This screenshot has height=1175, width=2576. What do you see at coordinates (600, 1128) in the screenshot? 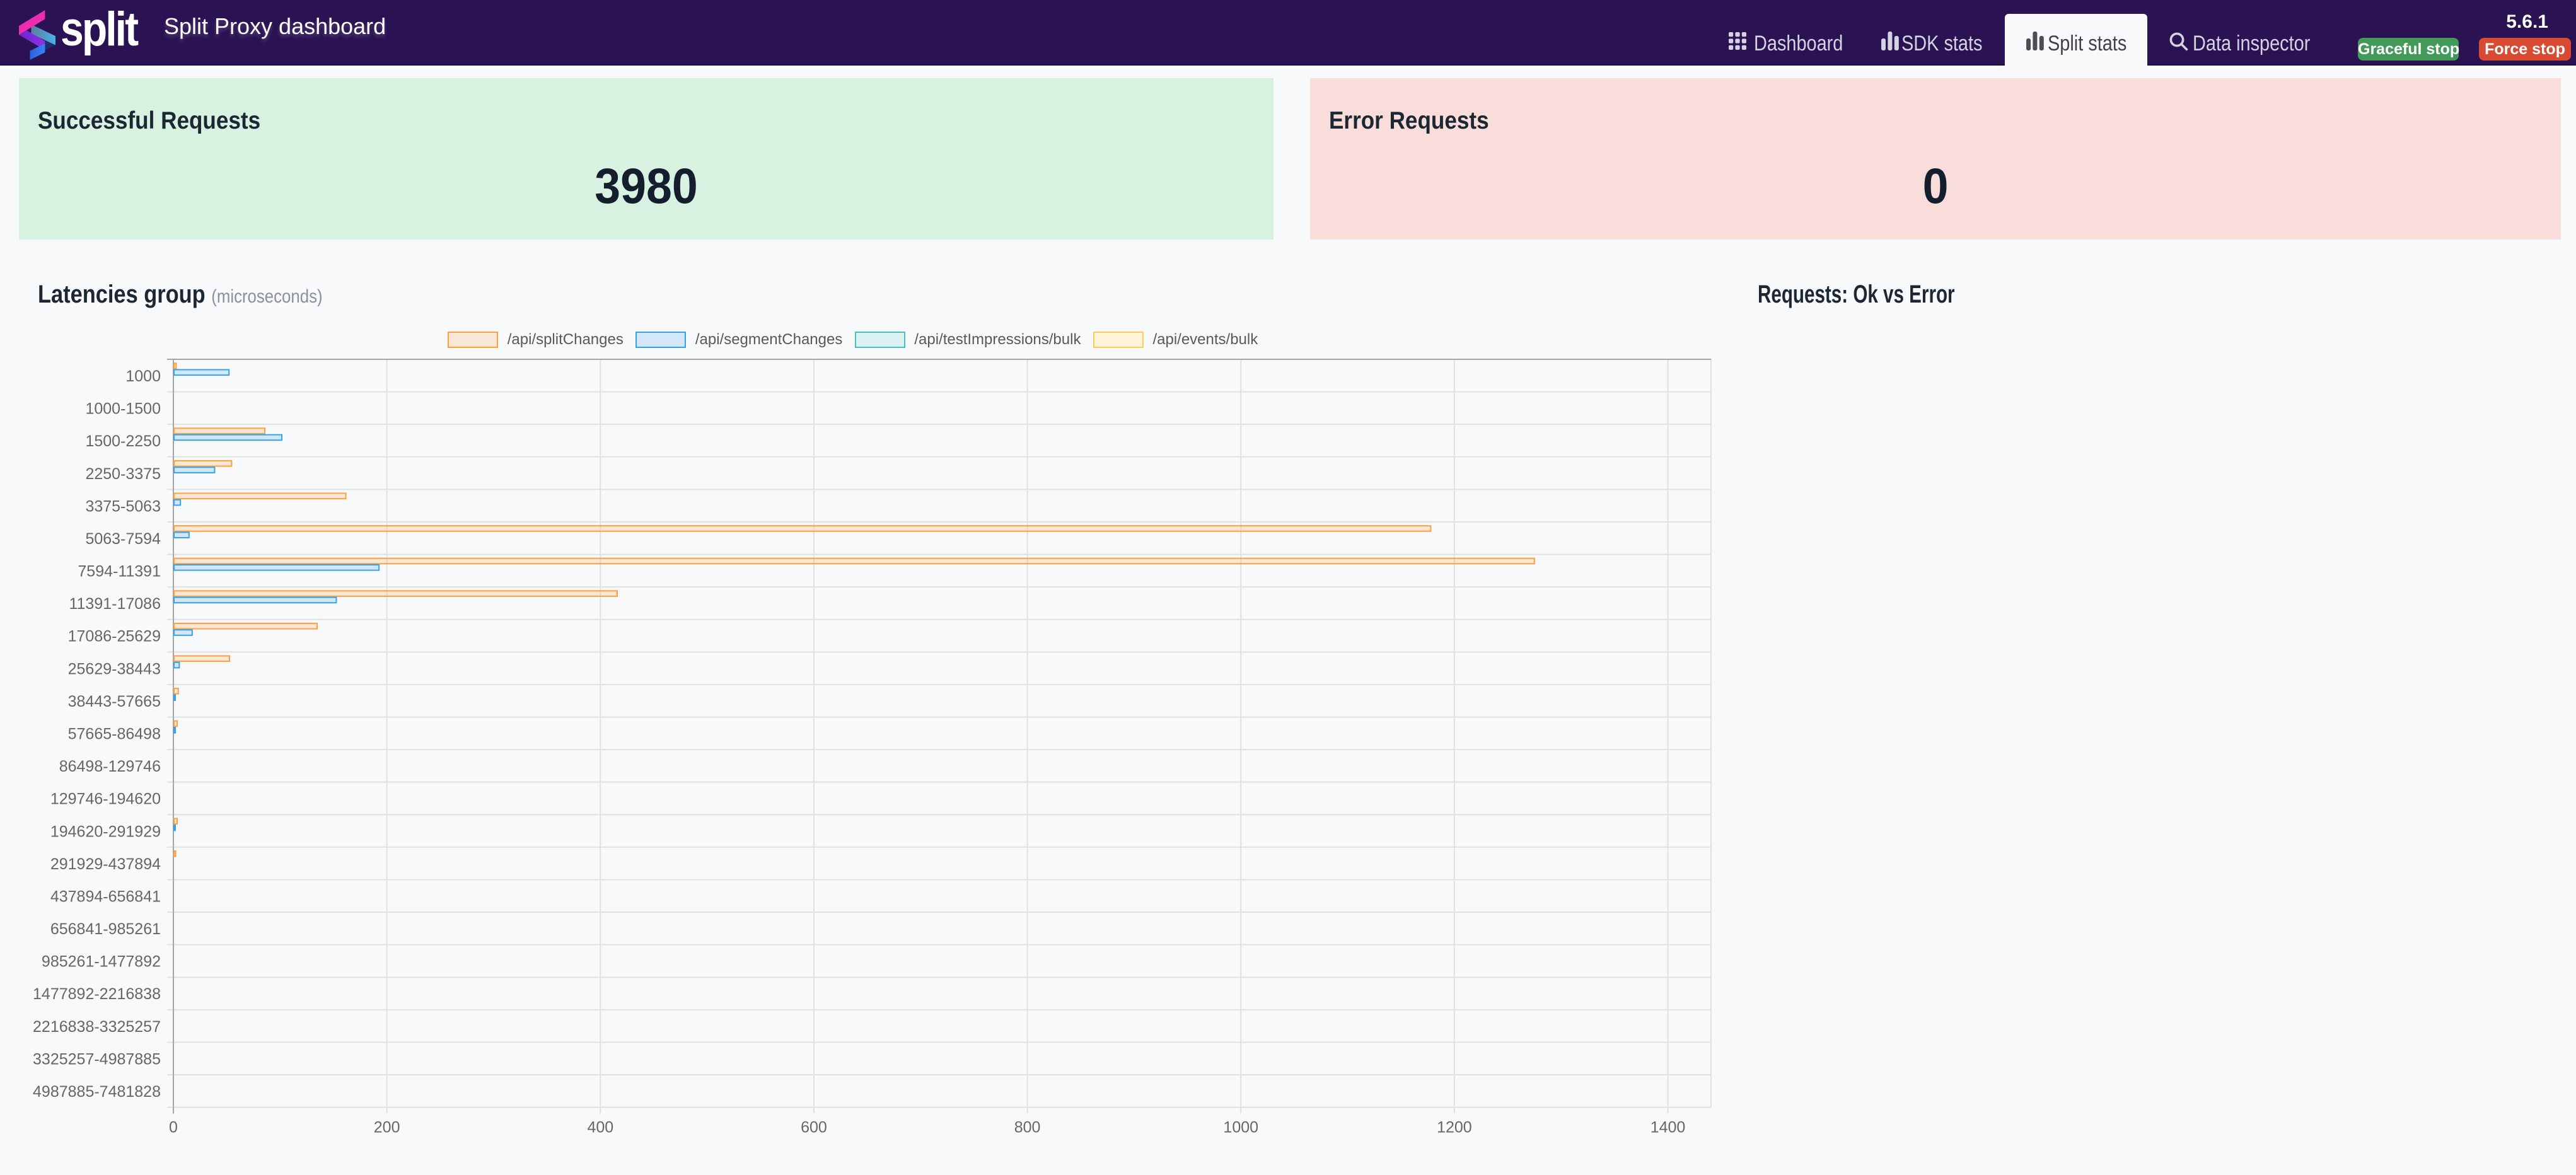
I see `svg-text: 400` at bounding box center [600, 1128].